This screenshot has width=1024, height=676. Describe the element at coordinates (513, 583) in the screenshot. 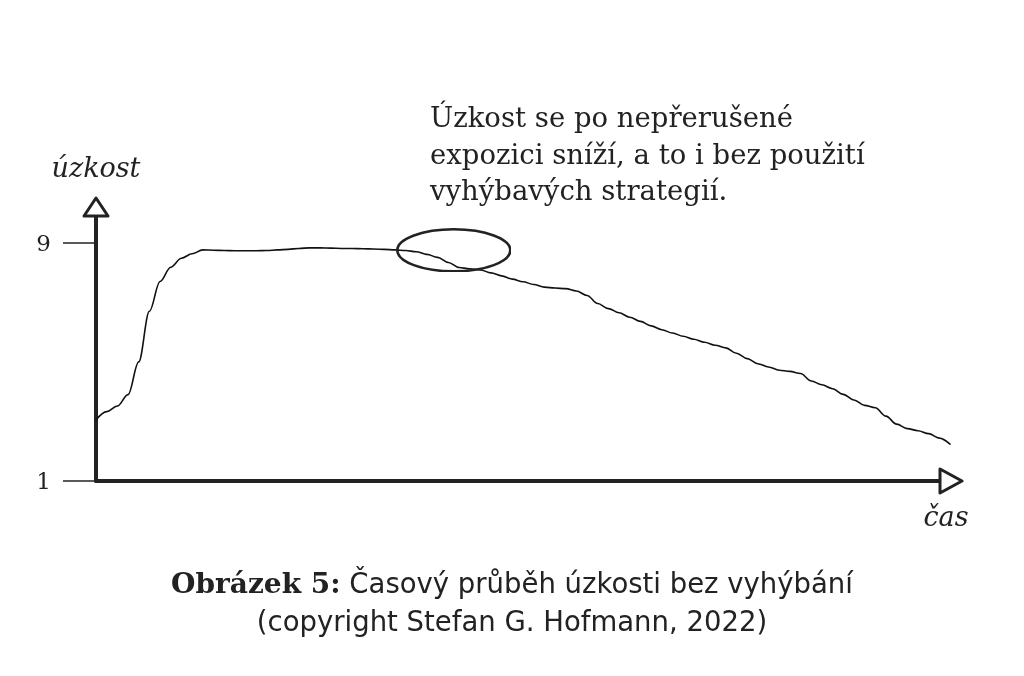

I see `text: Obrázek 5: Časový průběh úzkosti bez vyhýbání` at that location.